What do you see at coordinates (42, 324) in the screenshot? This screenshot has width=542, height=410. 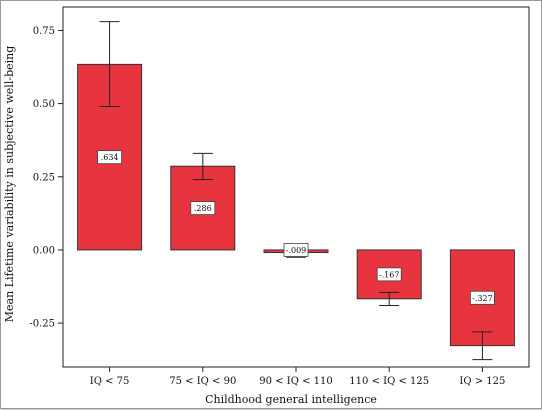 I see `y-tick-label: -0.25` at bounding box center [42, 324].